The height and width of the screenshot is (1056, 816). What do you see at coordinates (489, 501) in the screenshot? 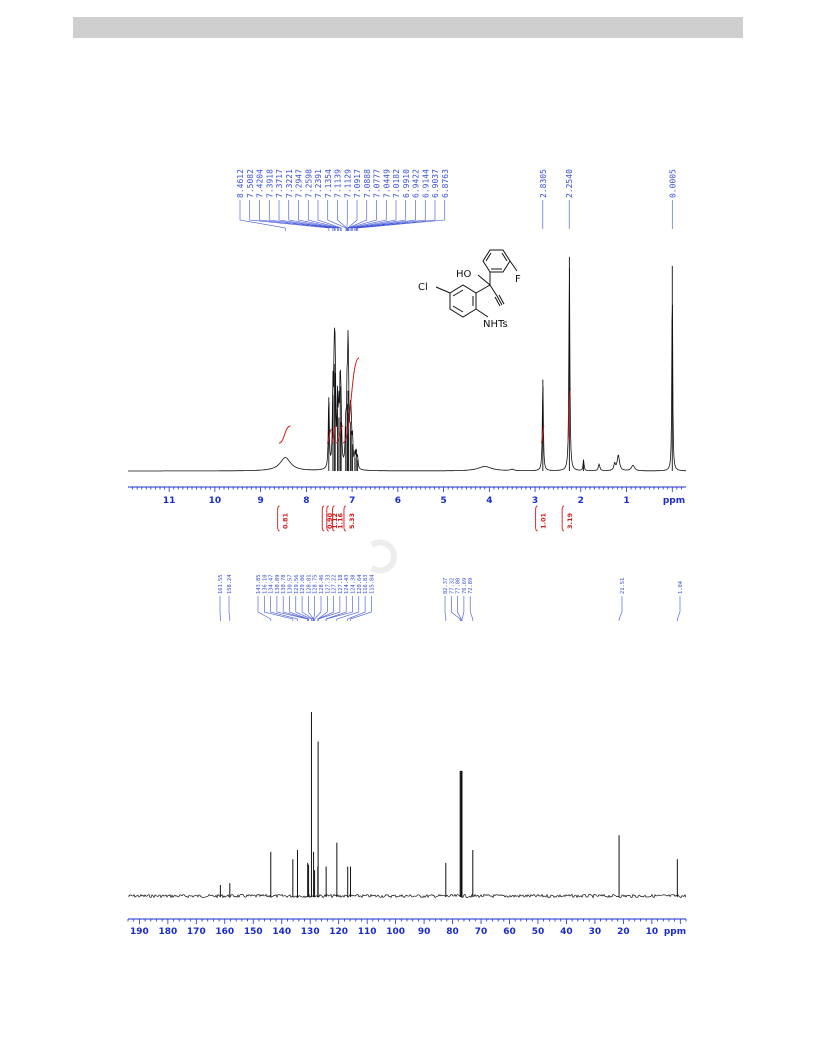
I see `h1-tick-label: 4` at bounding box center [489, 501].